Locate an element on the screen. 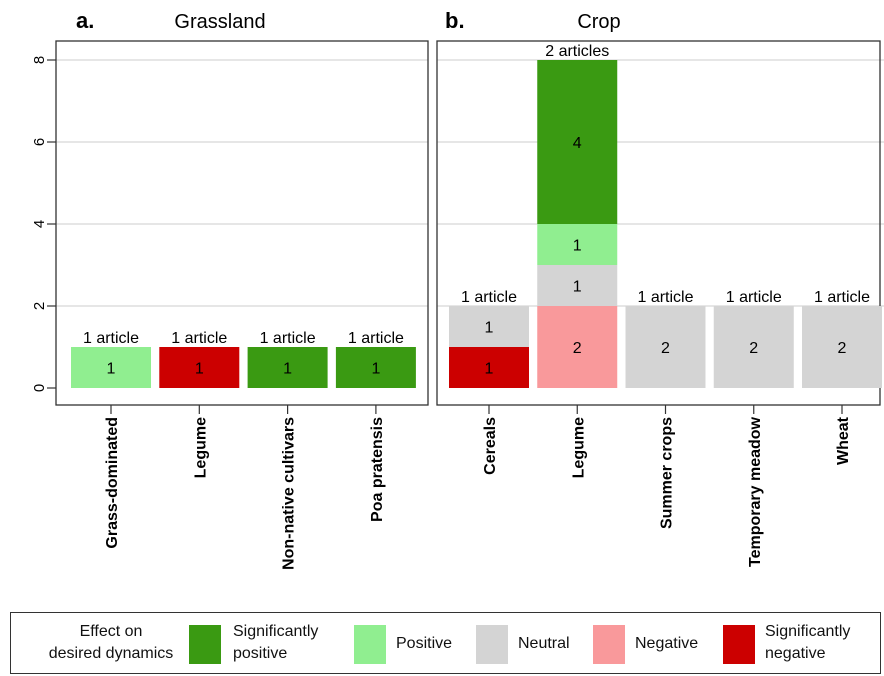 This screenshot has width=884, height=676. category-label: Wheat is located at coordinates (843, 440).